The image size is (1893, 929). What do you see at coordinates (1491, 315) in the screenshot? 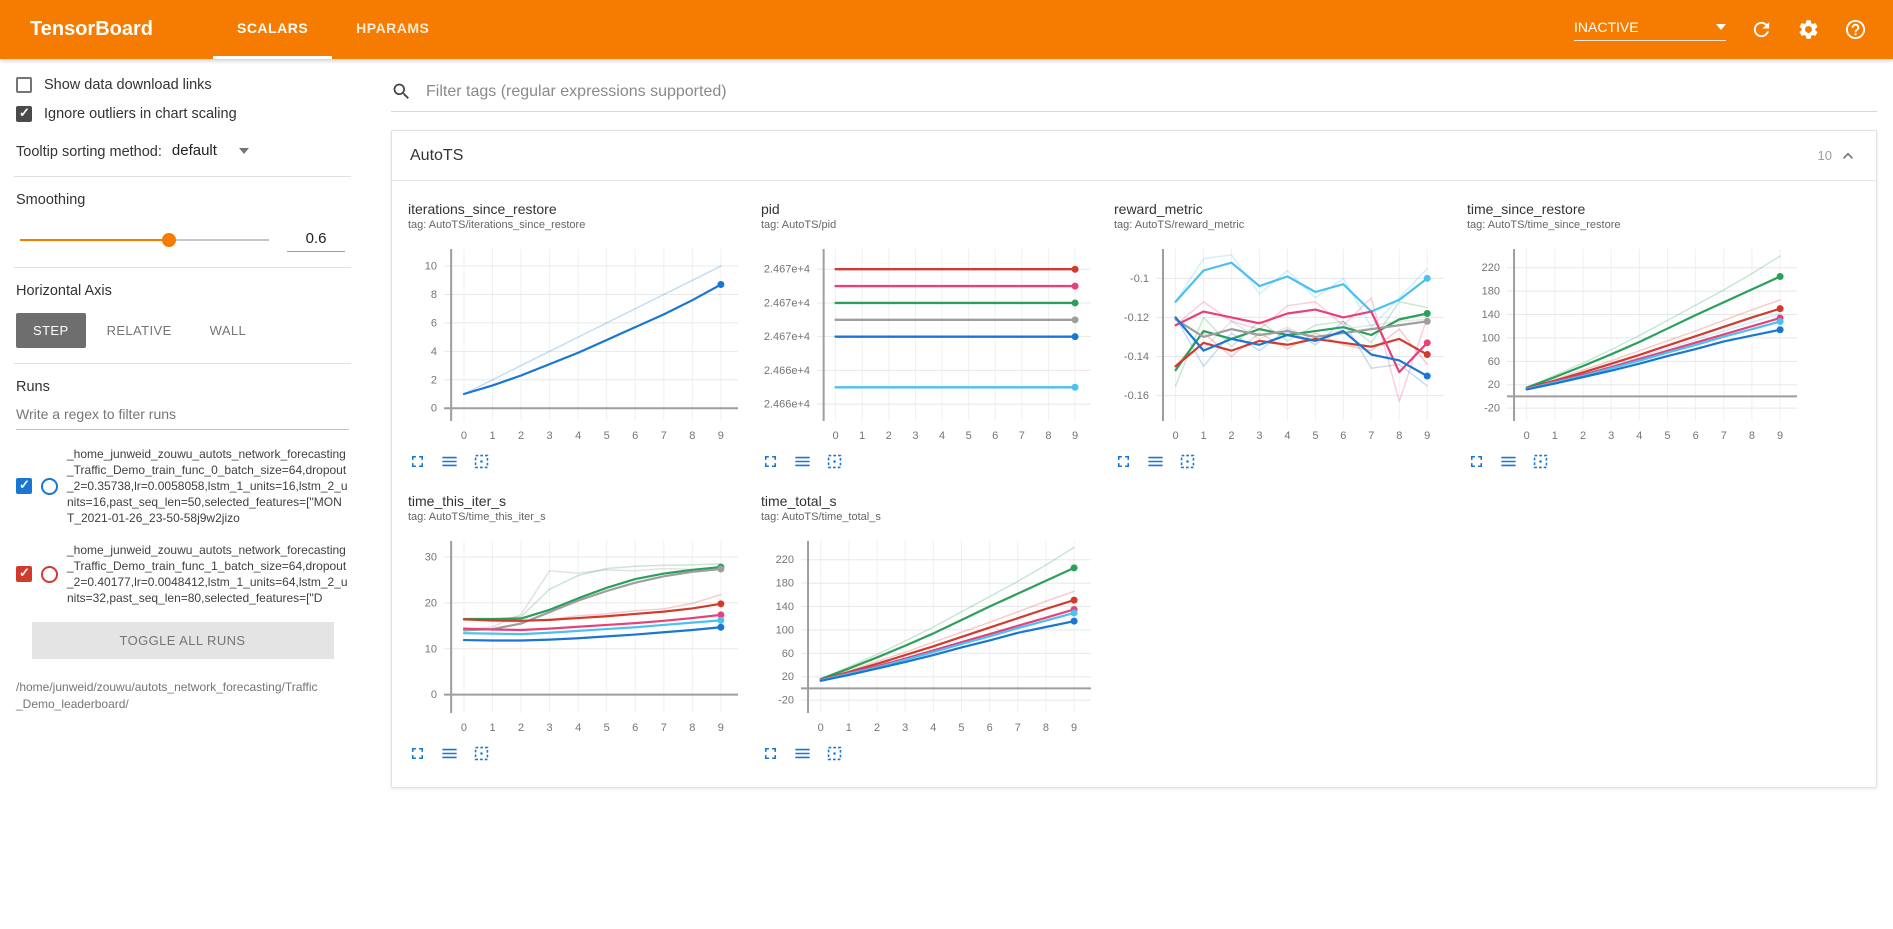
I see `svg-text: 140` at bounding box center [1491, 315].